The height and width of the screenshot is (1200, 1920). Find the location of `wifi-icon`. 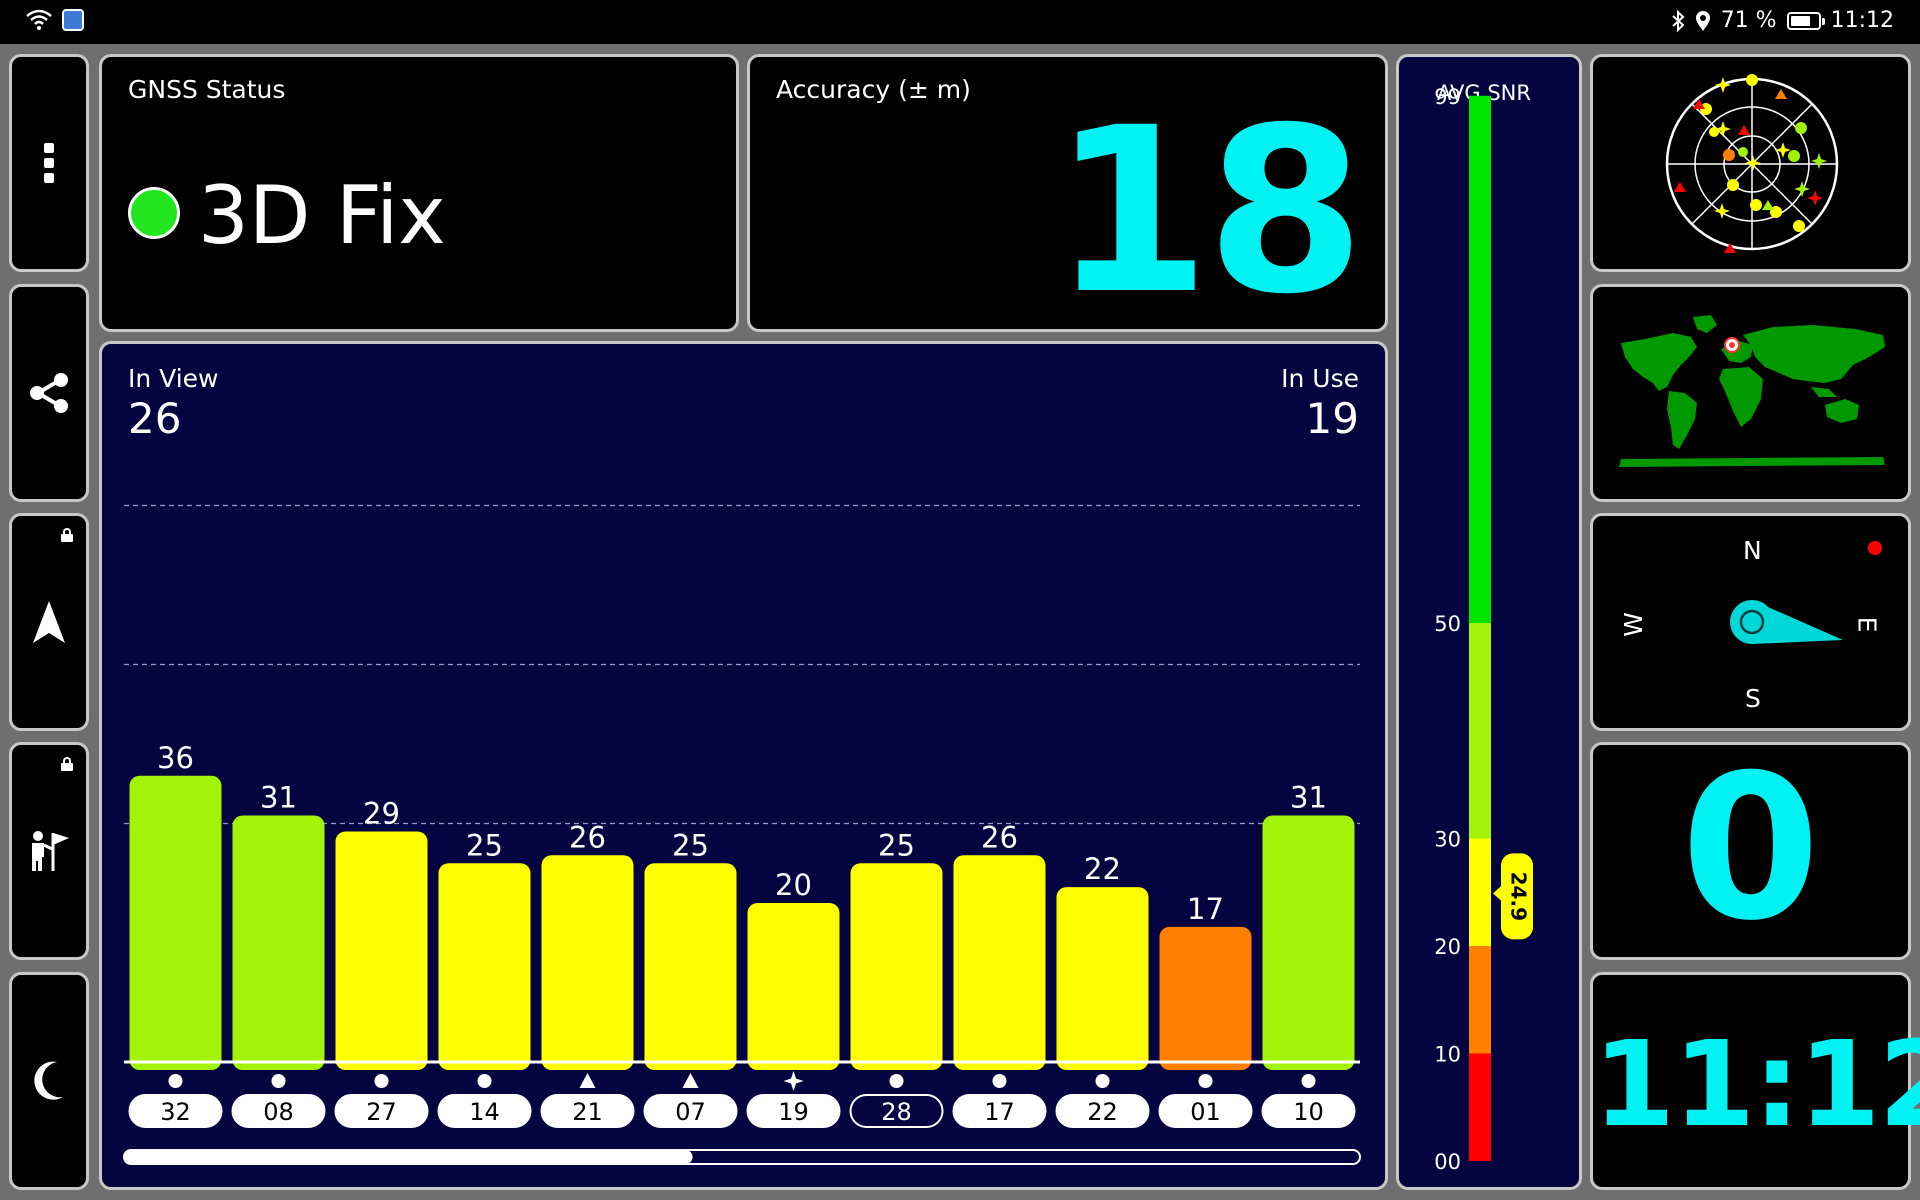

wifi-icon is located at coordinates (39, 19).